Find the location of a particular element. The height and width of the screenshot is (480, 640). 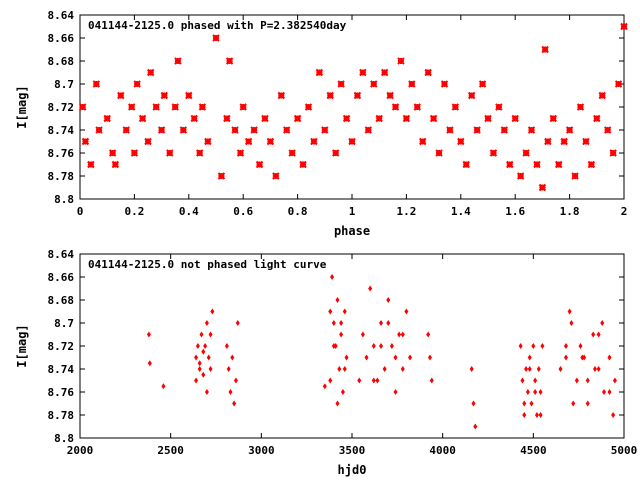

x-tick-label: 5000 is located at coordinates (624, 450).